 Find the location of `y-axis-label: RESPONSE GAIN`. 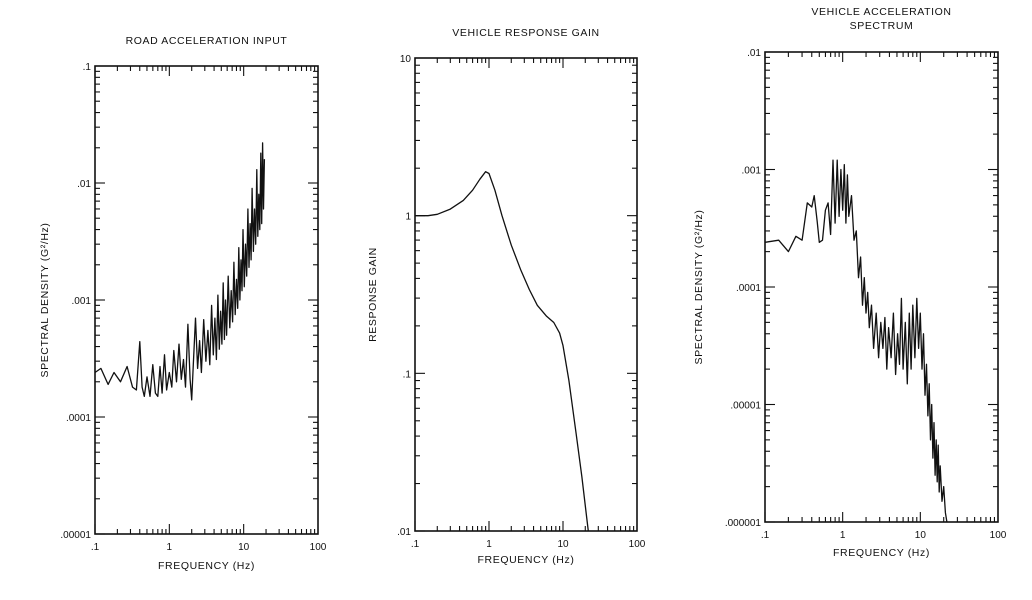

y-axis-label: RESPONSE GAIN is located at coordinates (373, 294).